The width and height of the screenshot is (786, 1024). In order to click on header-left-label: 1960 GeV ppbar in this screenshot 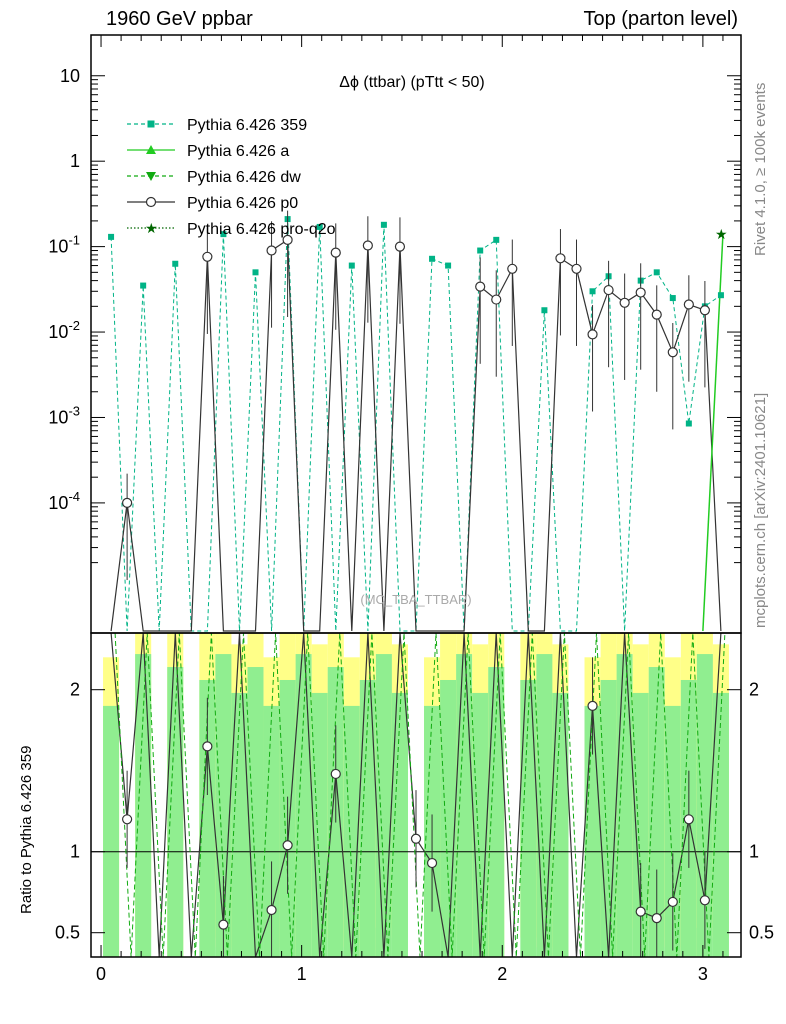, I will do `click(179, 19)`.